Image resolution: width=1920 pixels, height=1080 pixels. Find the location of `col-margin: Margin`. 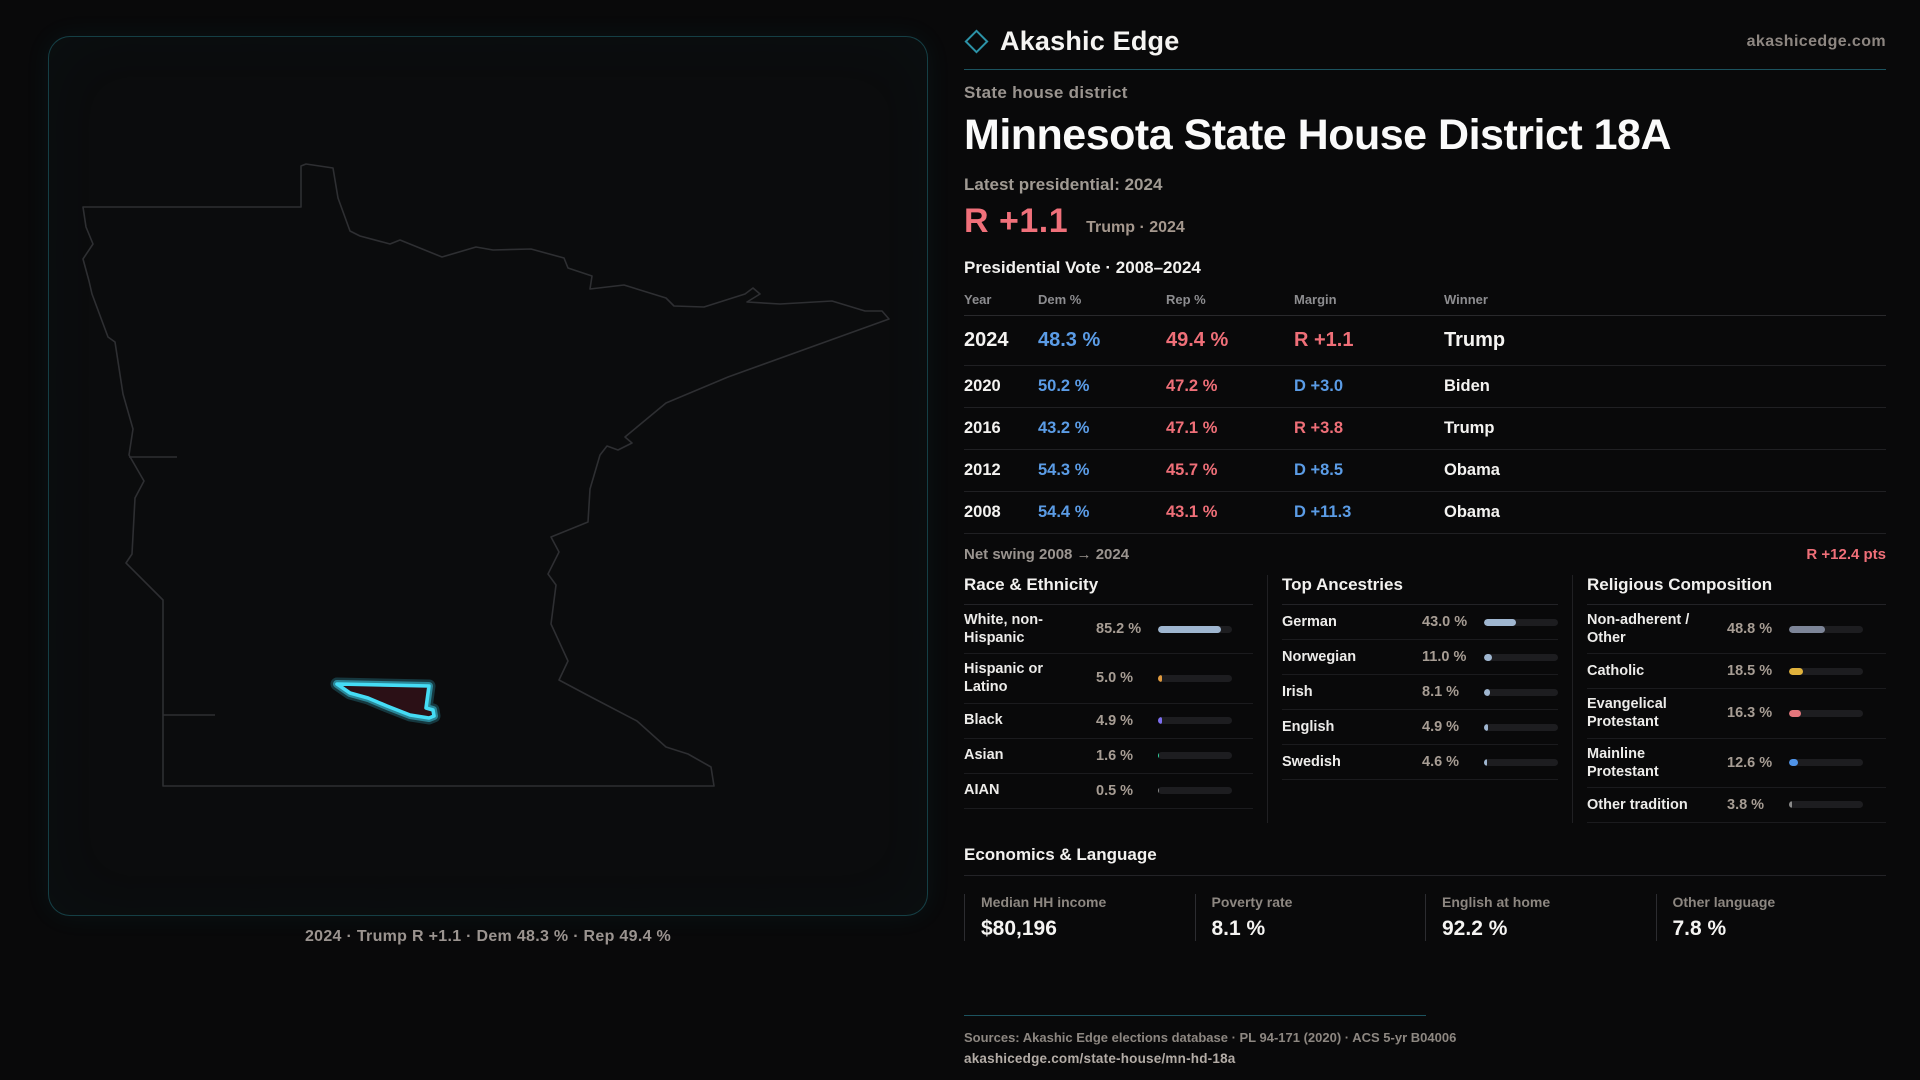

col-margin: Margin is located at coordinates (1315, 299).